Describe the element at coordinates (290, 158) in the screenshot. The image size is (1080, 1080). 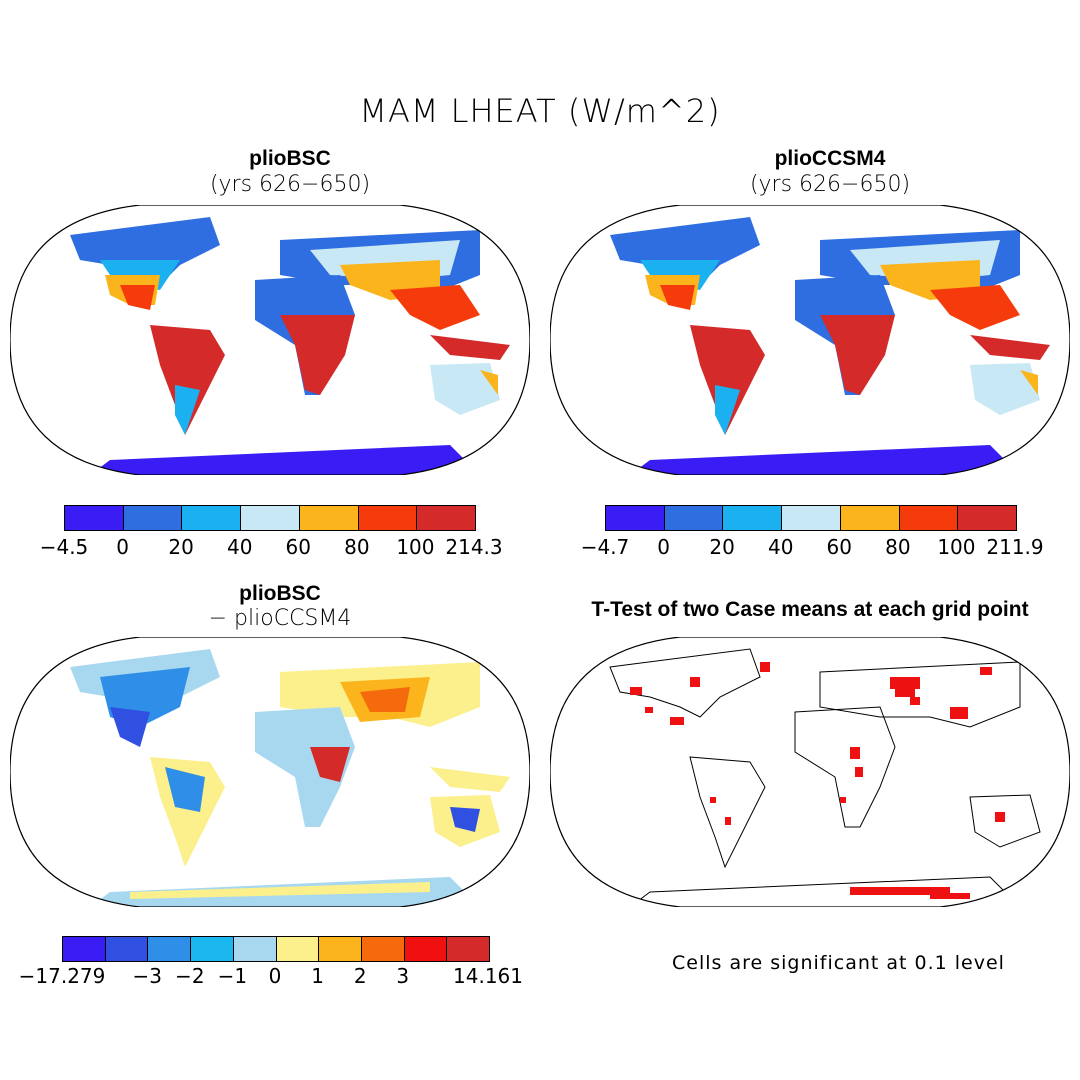
I see `panel-title-pliobsc: plioBSC` at that location.